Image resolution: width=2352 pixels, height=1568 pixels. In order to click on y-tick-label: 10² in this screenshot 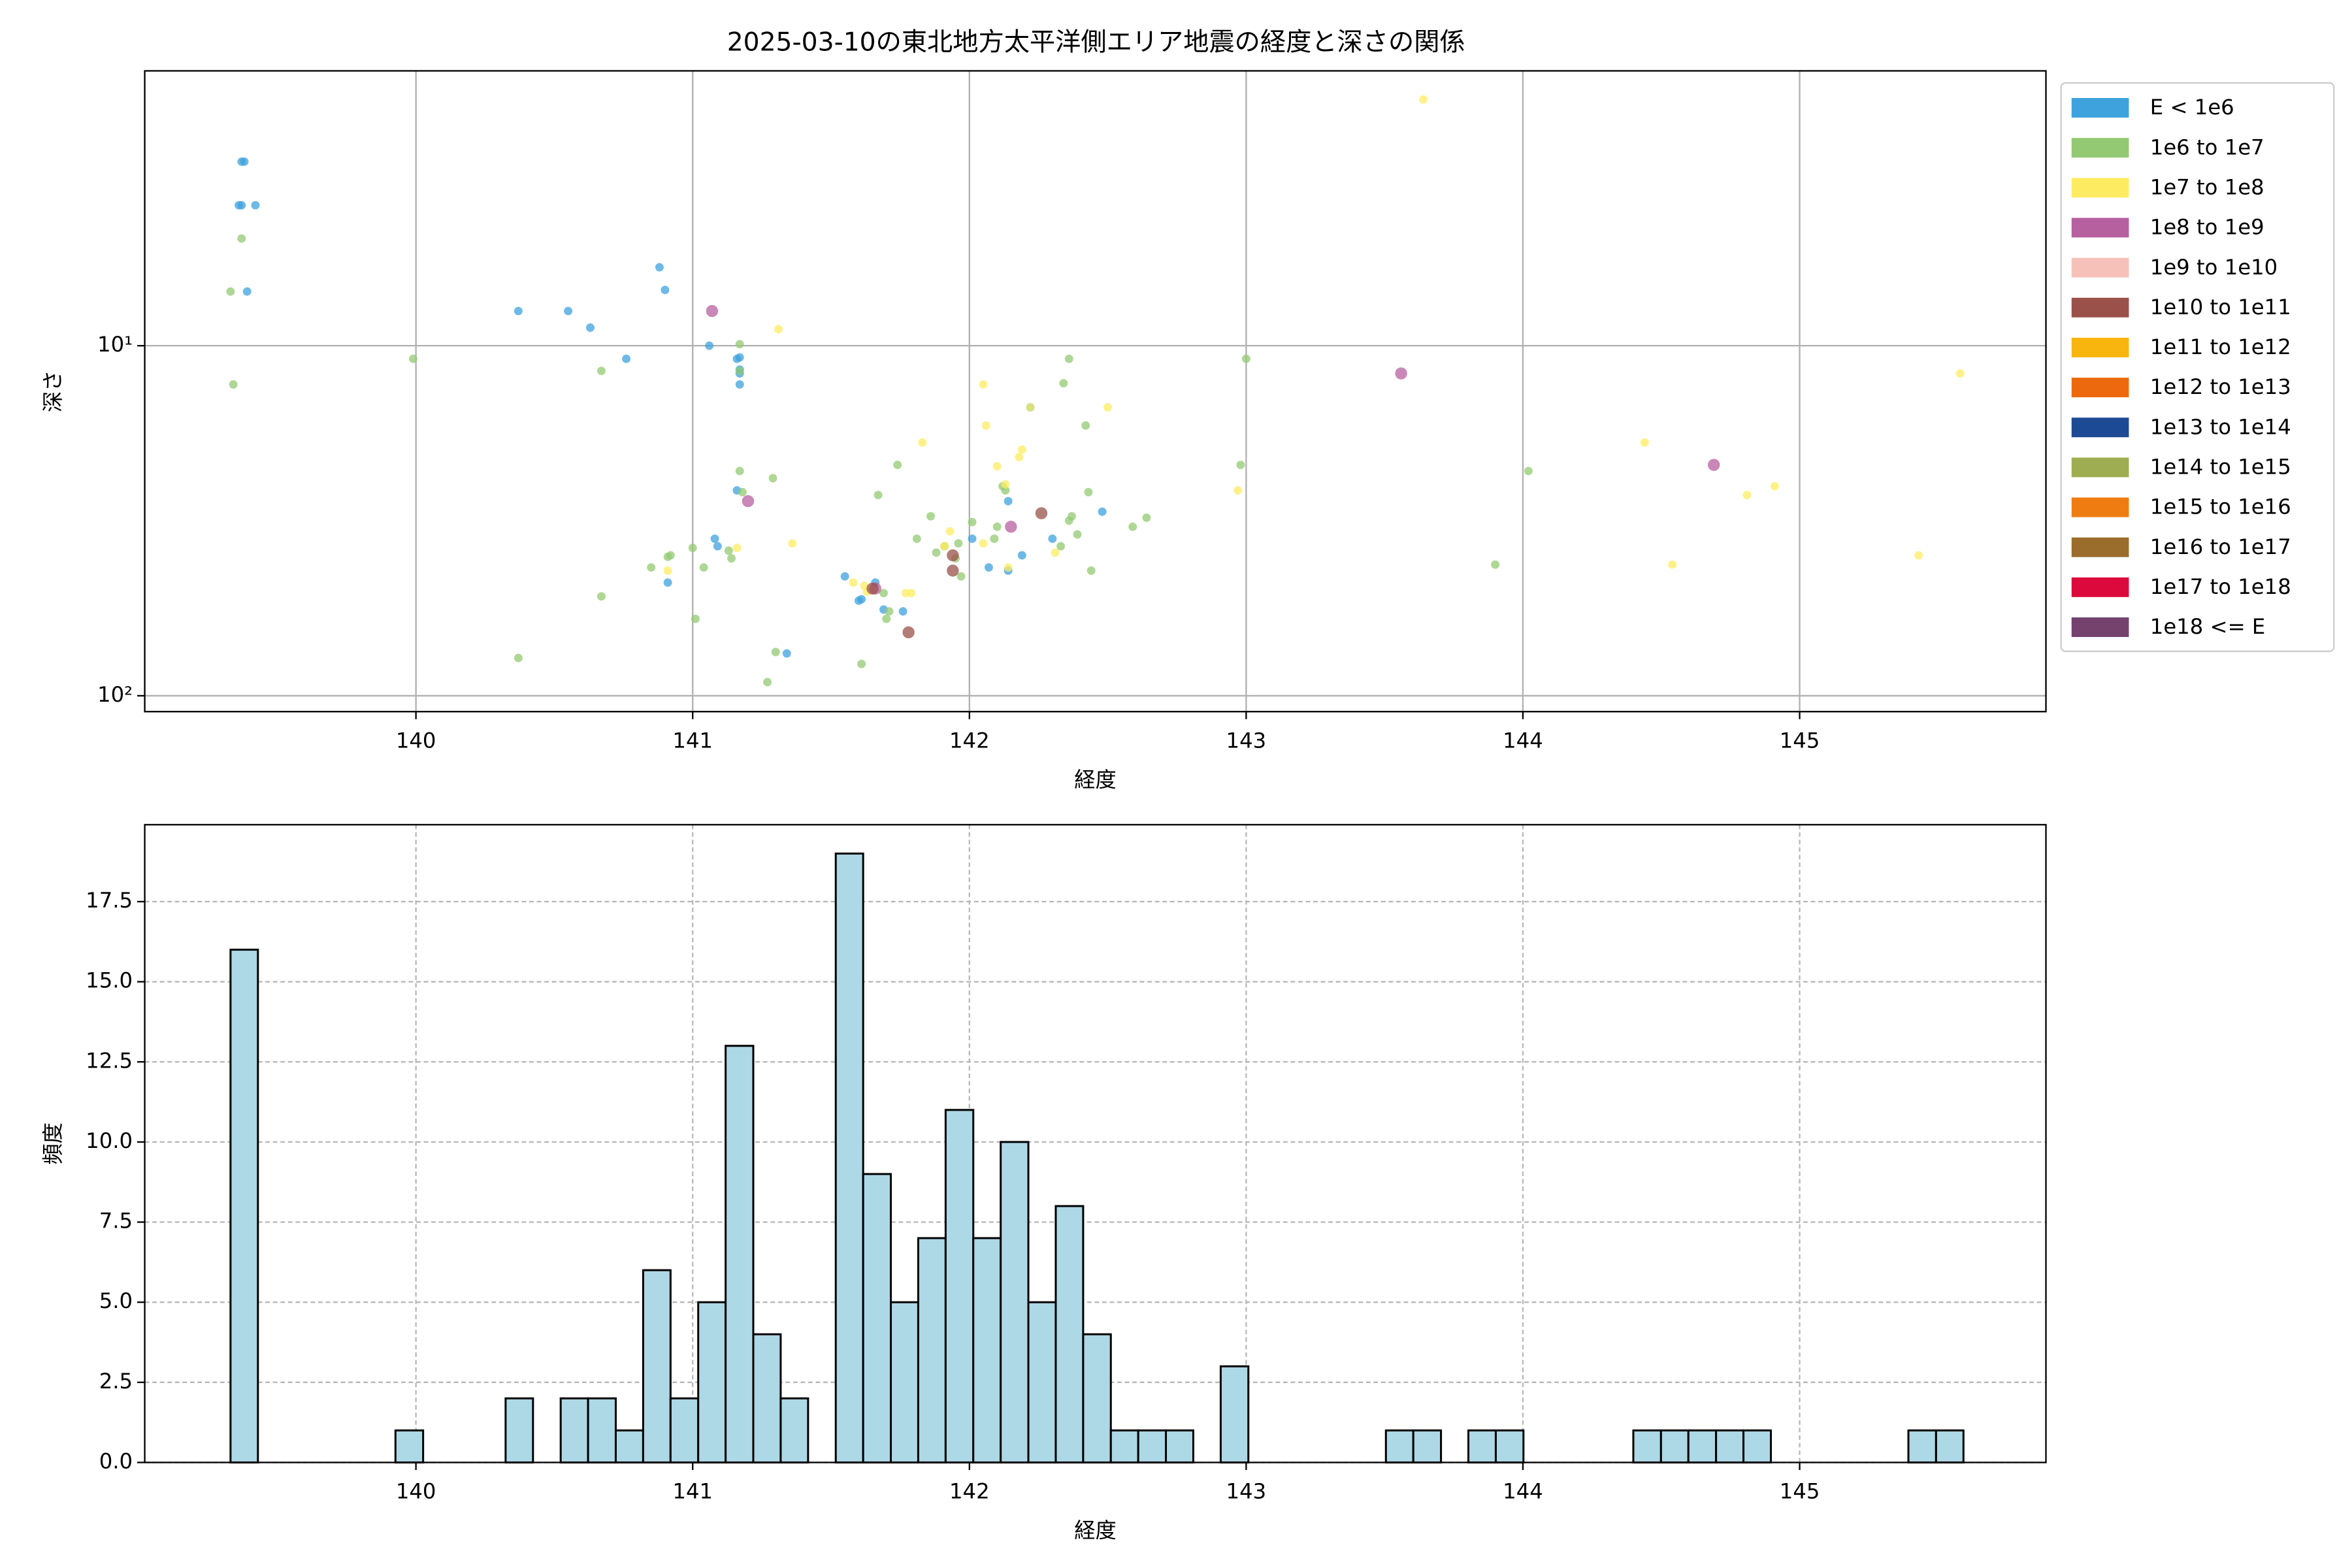, I will do `click(115, 694)`.